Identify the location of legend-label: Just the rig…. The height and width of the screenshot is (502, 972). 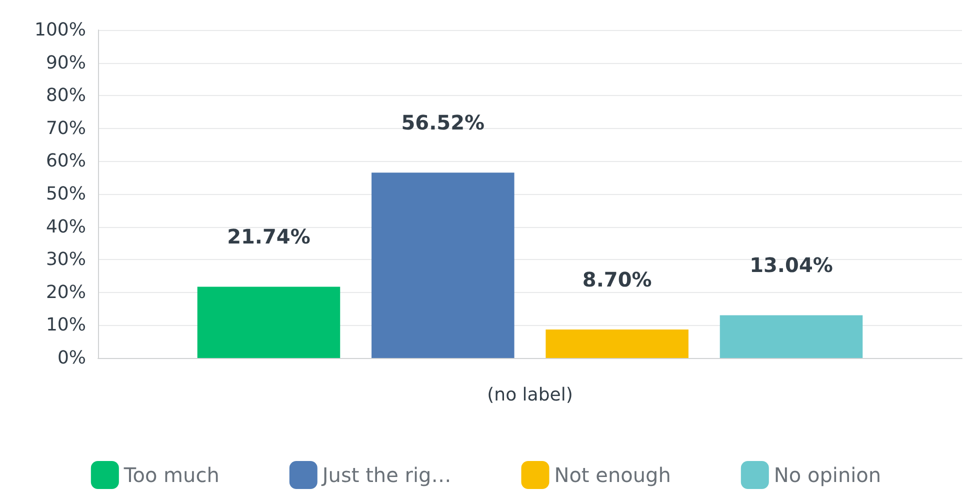
(386, 475).